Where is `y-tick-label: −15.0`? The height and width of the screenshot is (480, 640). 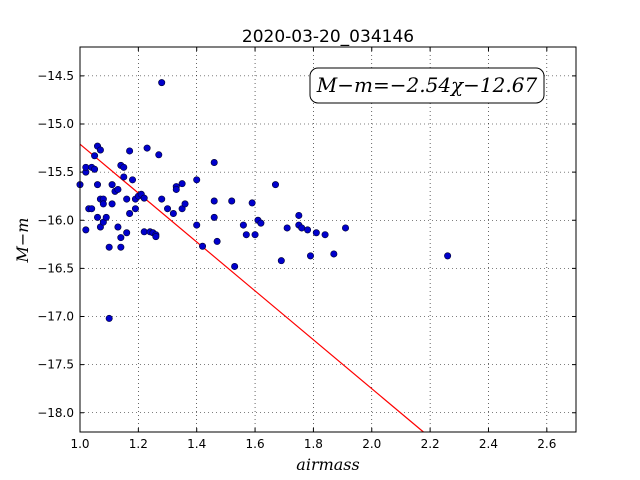 y-tick-label: −15.0 is located at coordinates (55, 124).